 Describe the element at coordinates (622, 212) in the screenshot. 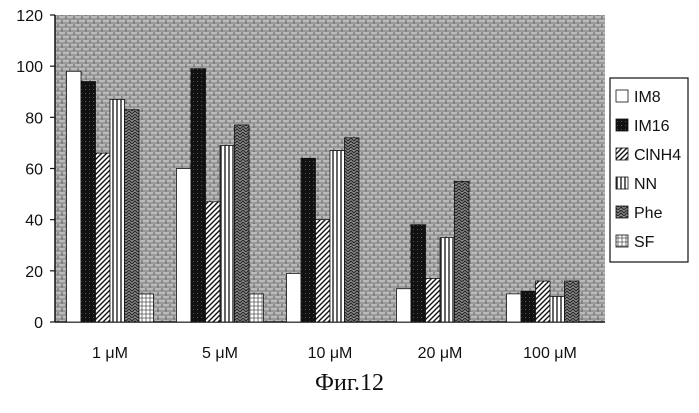

I see `legend-swatch-phe` at that location.